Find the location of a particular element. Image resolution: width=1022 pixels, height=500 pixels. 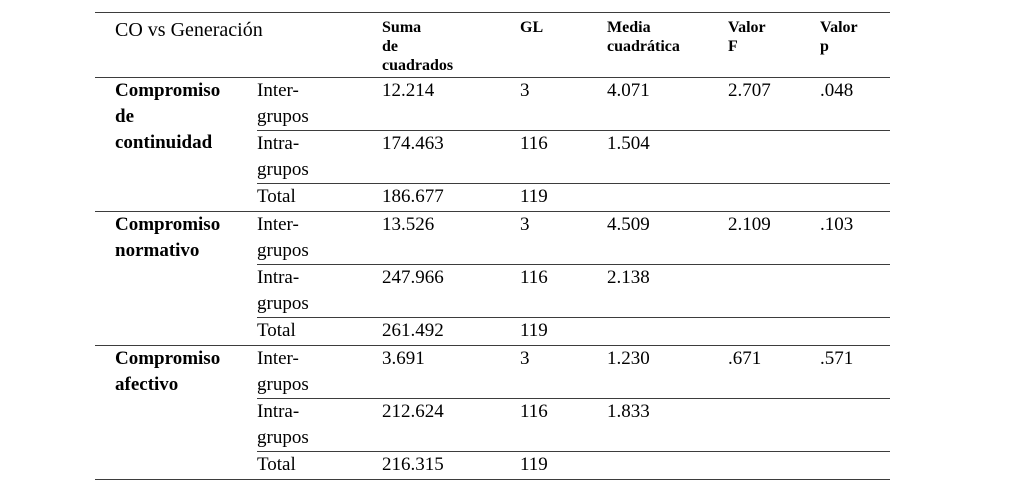

group-name-afectivo: Compromiso afectivo is located at coordinates (176, 412).